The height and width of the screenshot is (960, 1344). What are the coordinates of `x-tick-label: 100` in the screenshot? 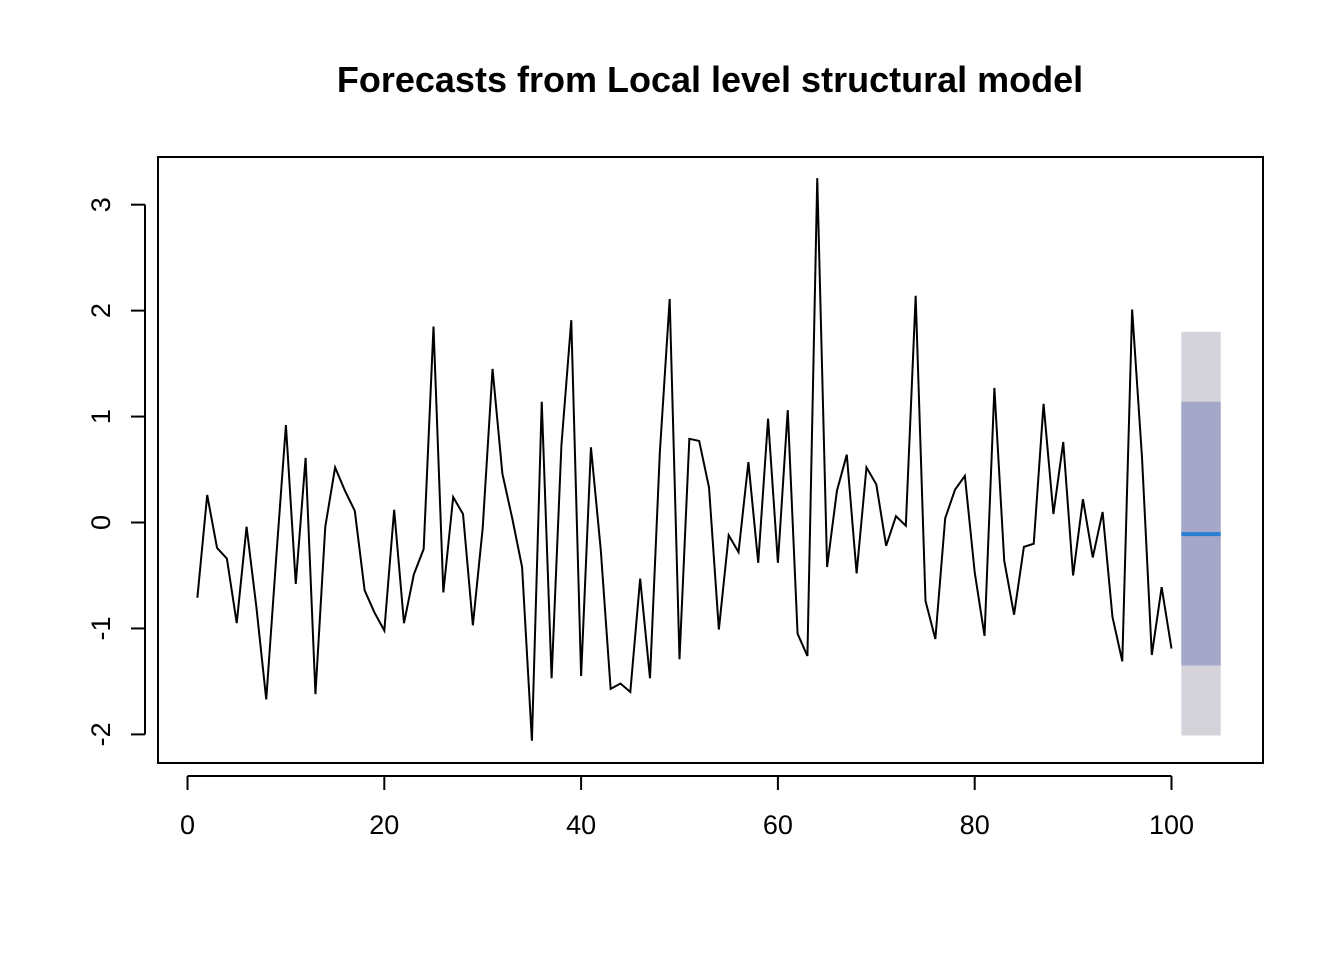 It's located at (1171, 825).